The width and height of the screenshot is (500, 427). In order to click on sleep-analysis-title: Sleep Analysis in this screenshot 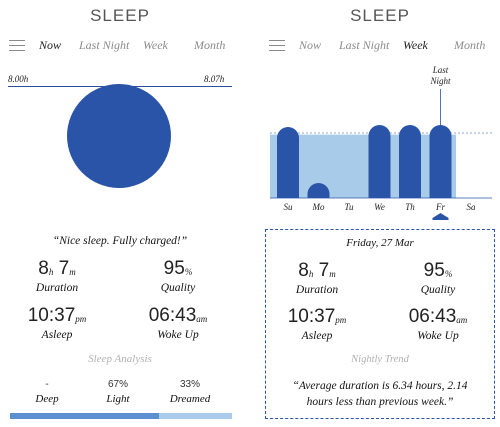, I will do `click(120, 359)`.